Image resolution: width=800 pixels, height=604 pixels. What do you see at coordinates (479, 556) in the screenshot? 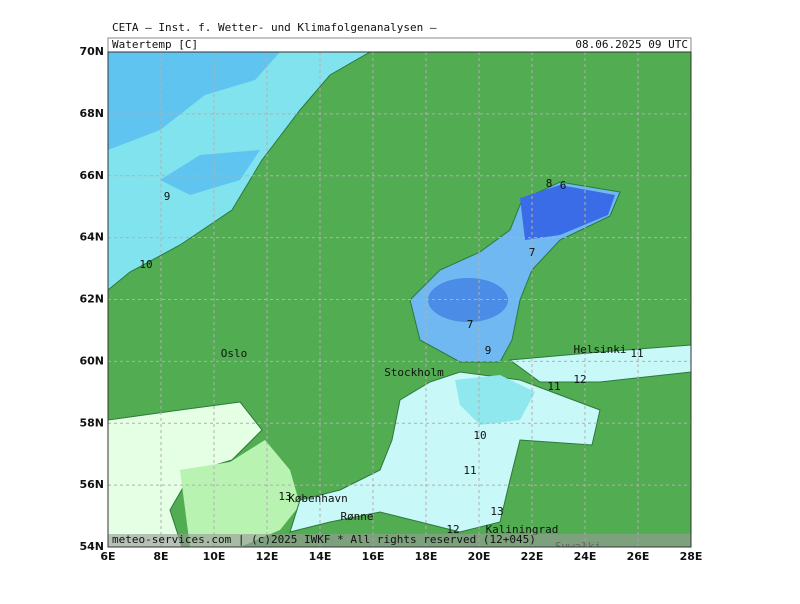
I see `lon-label: 20E` at bounding box center [479, 556].